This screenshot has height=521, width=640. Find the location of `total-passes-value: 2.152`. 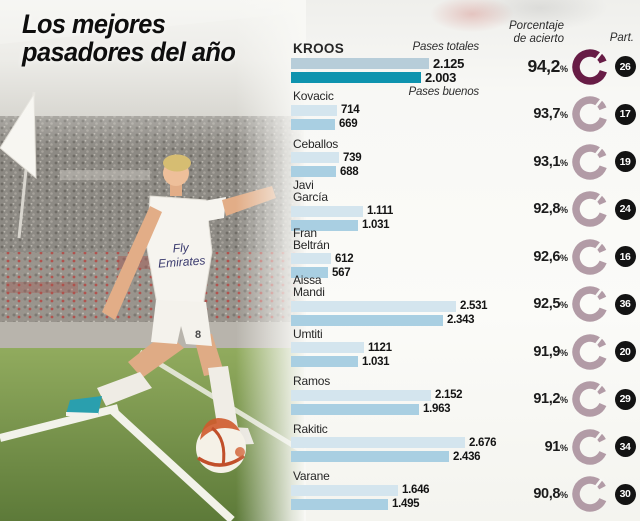

total-passes-value: 2.152 is located at coordinates (449, 395).